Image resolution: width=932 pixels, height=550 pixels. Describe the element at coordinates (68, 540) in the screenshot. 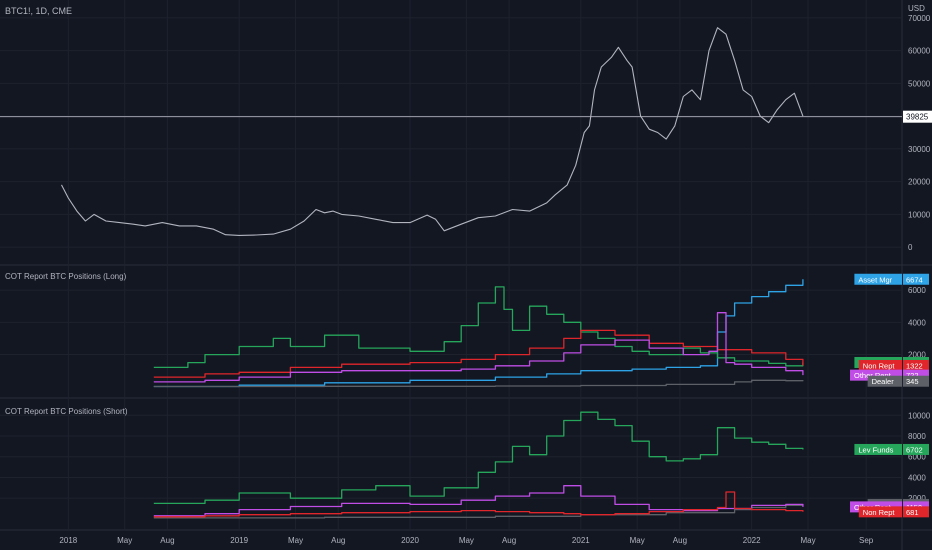

I see `x-tick-label: 2018` at that location.